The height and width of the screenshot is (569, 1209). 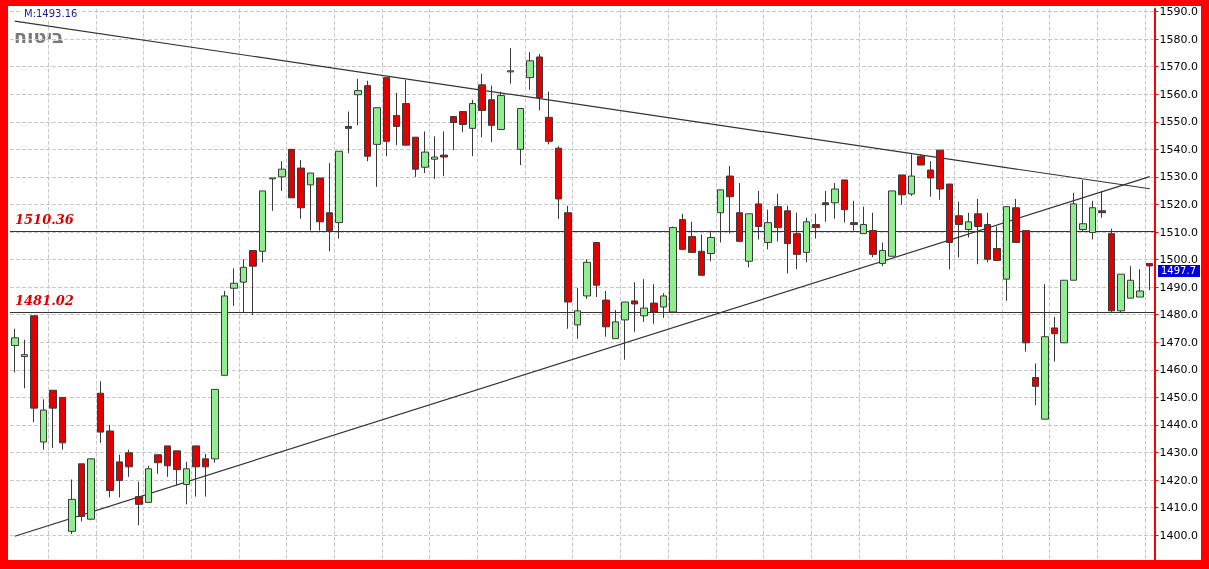 What do you see at coordinates (1179, 204) in the screenshot?
I see `y-tick-label: 1520.0` at bounding box center [1179, 204].